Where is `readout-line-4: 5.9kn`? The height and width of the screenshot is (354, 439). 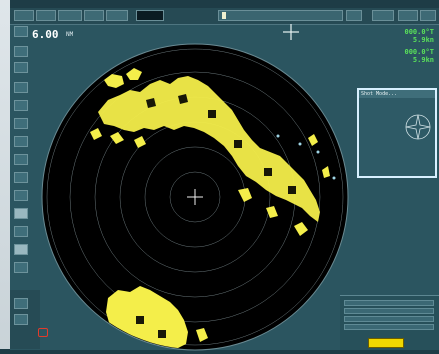 readout-line-4: 5.9kn is located at coordinates (423, 60).